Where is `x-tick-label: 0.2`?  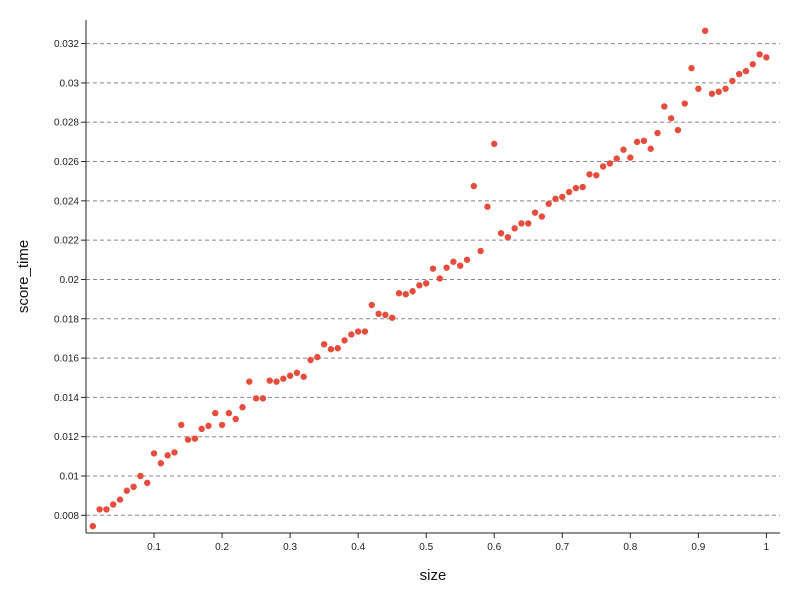 x-tick-label: 0.2 is located at coordinates (222, 547).